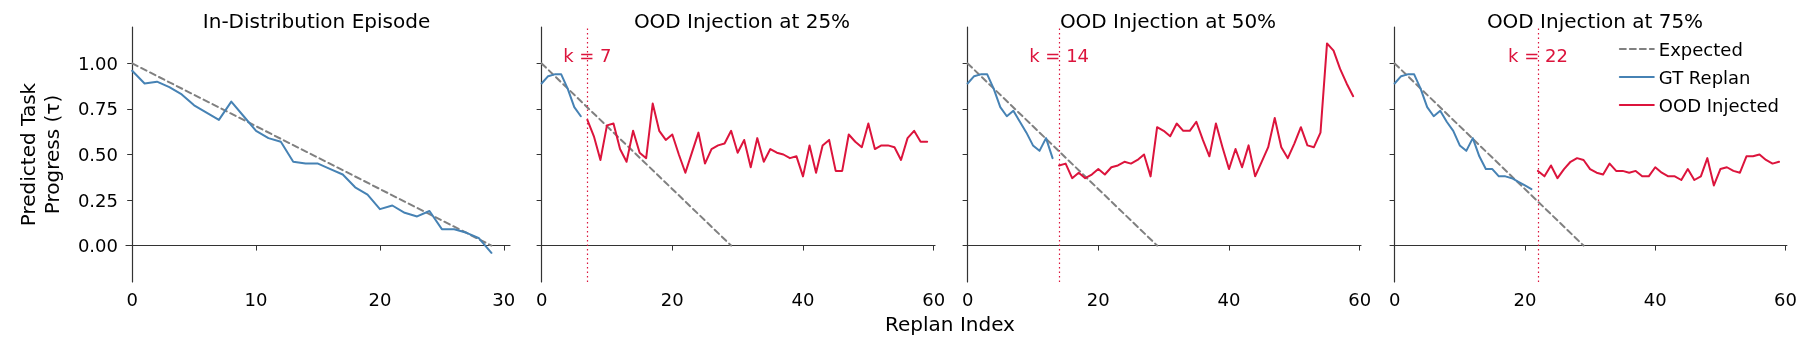  Describe the element at coordinates (504, 299) in the screenshot. I see `x-tick-label: 30` at that location.